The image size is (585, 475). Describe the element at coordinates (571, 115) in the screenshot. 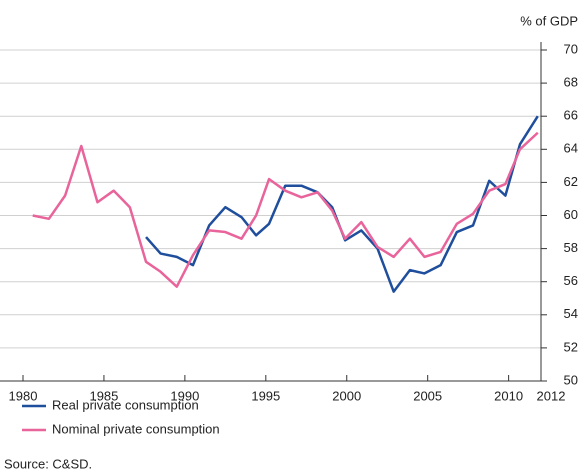

I see `y-tick-label: 66` at that location.